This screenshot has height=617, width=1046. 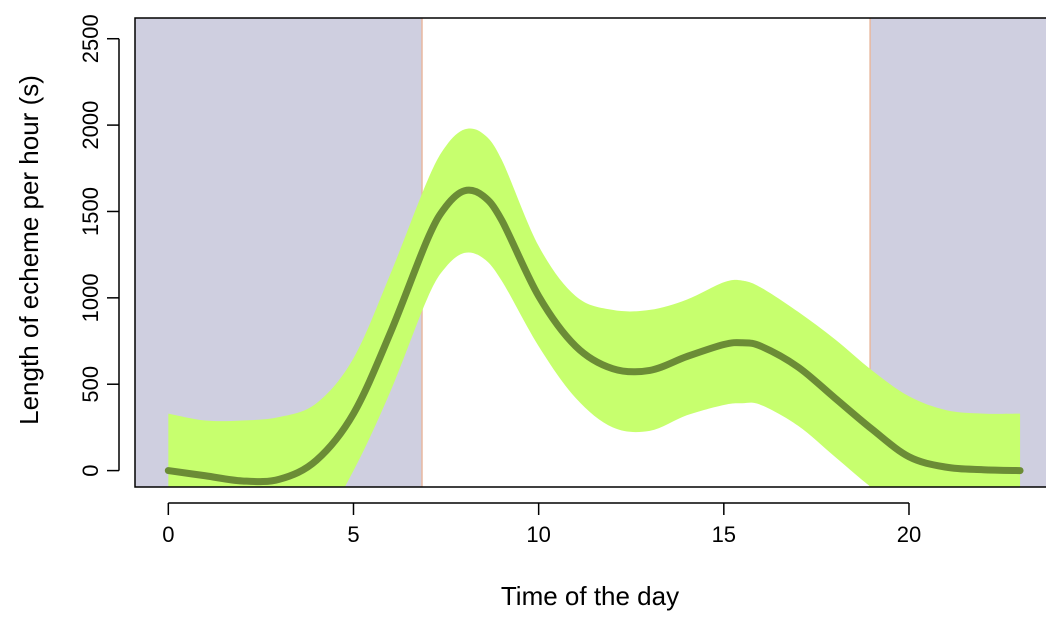 I want to click on x-axis-title: Time of the day, so click(x=590, y=596).